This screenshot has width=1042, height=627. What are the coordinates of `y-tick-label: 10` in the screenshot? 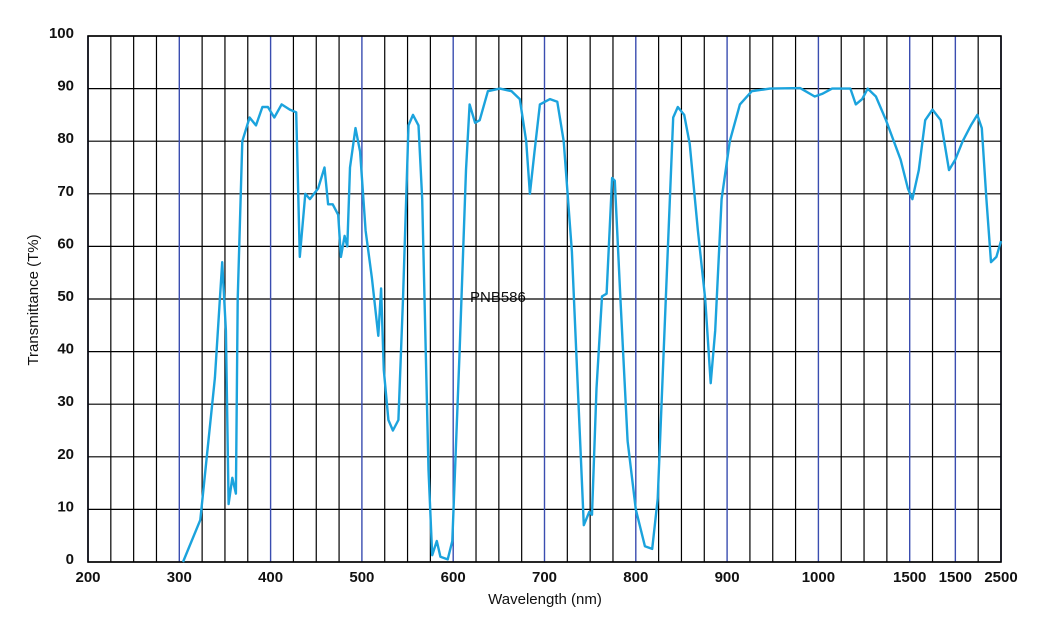 It's located at (65, 506).